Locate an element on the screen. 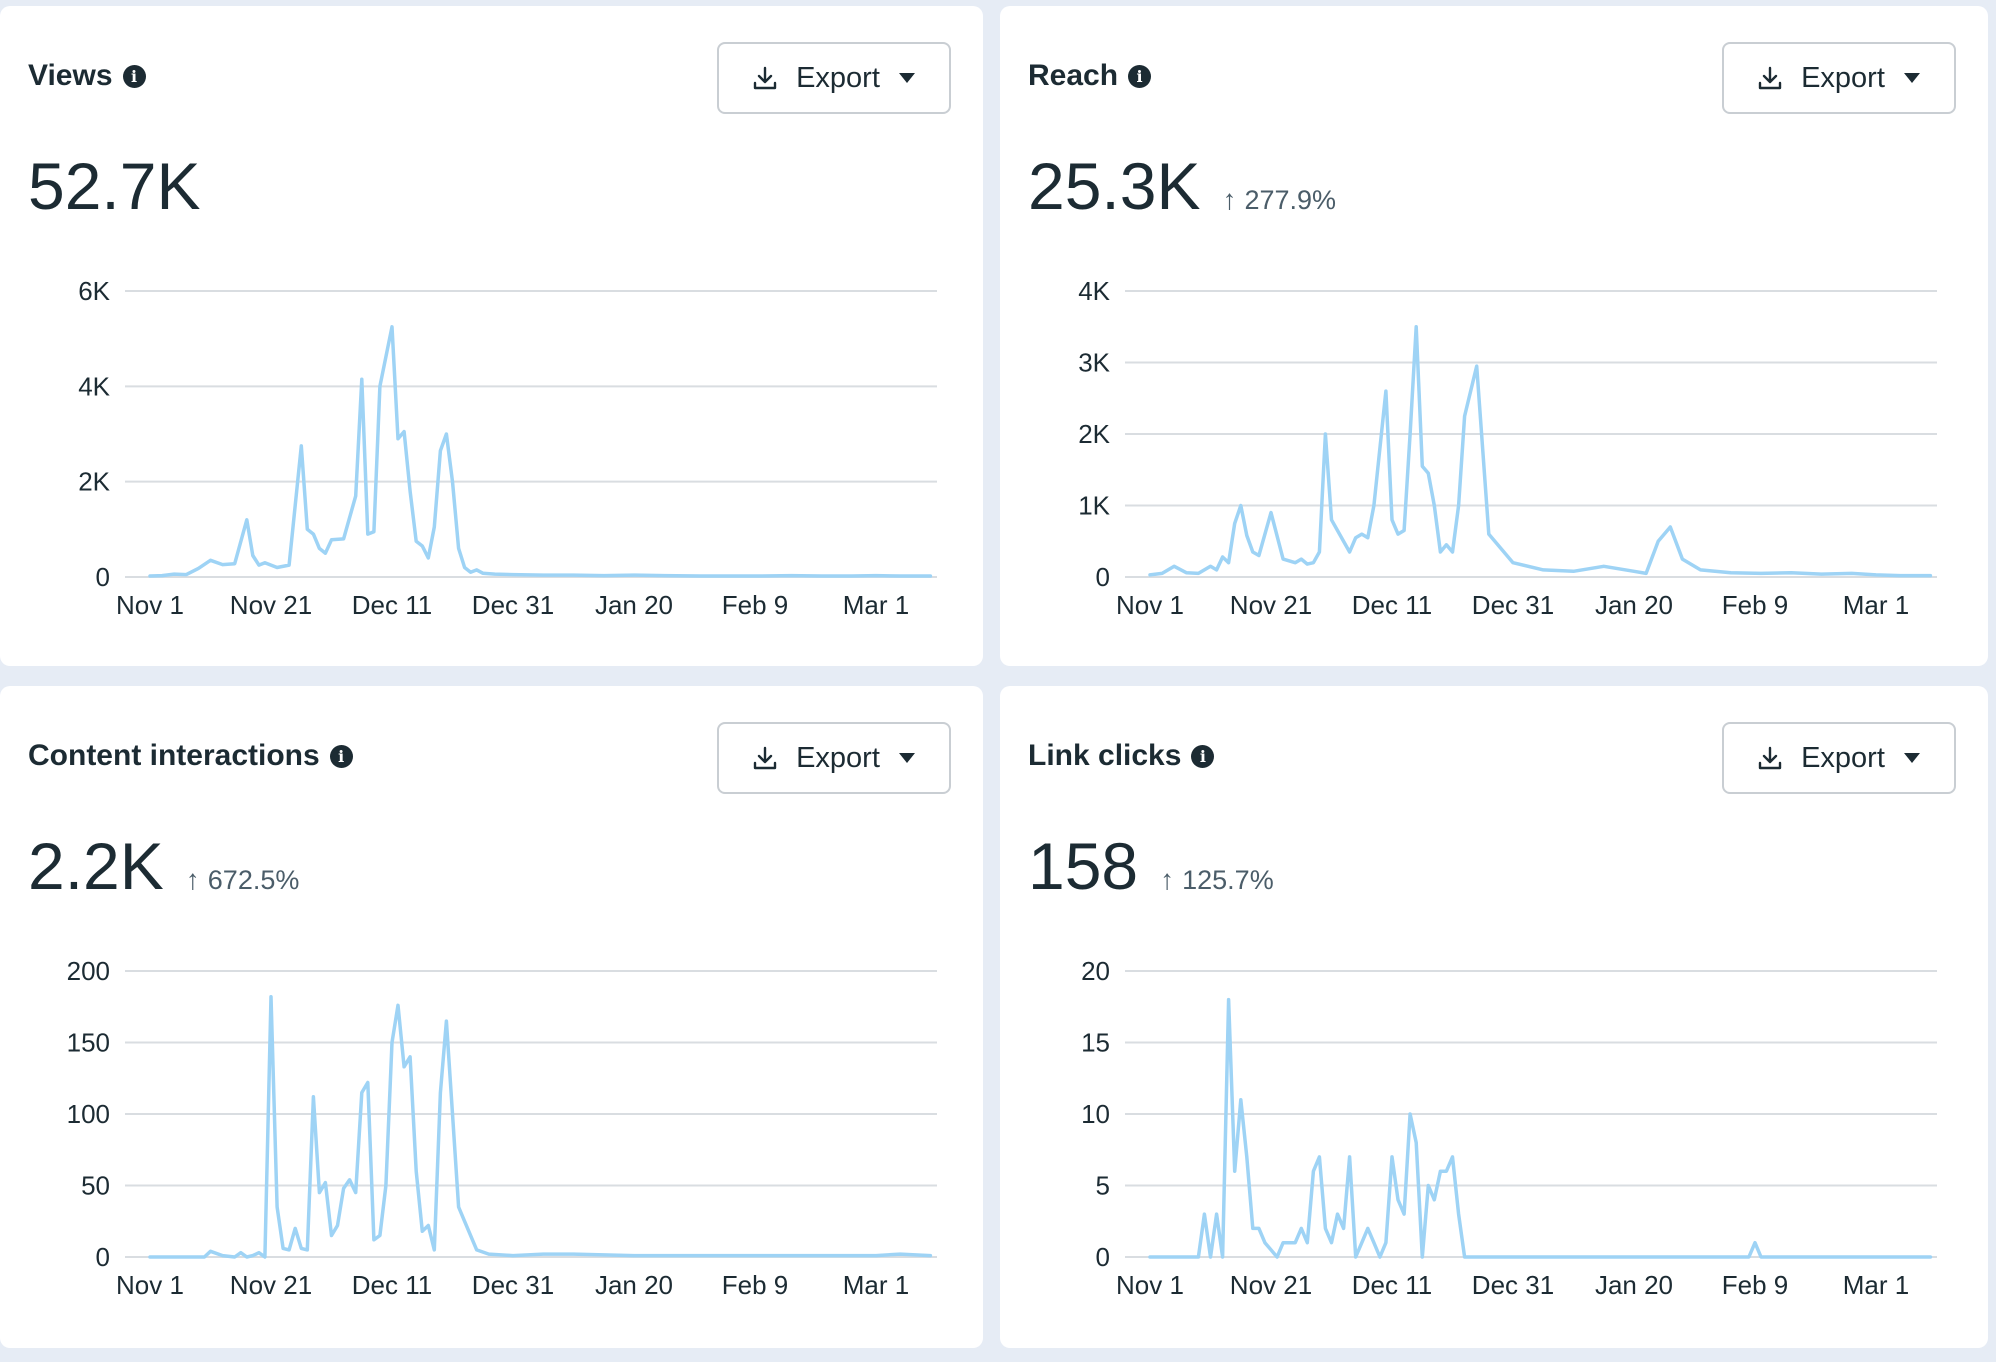  y-tick-label: 0 is located at coordinates (1103, 577).